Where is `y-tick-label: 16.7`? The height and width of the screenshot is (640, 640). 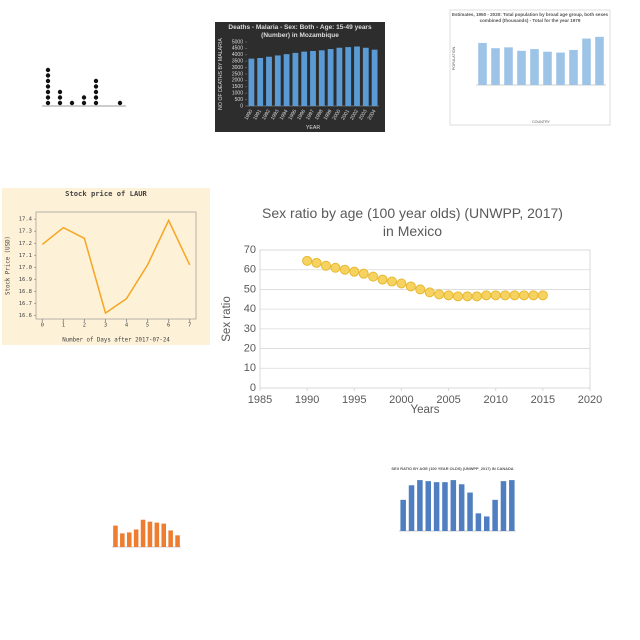 y-tick-label: 16.7 is located at coordinates (25, 304).